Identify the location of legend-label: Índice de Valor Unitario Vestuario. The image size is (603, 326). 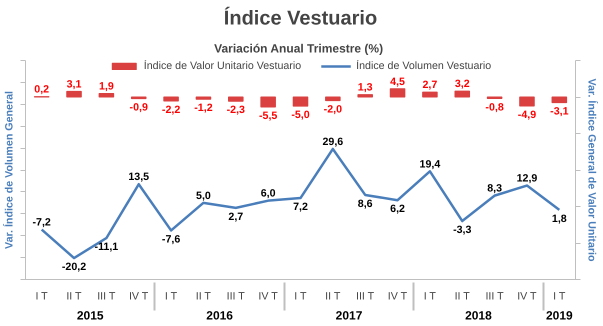
(223, 66).